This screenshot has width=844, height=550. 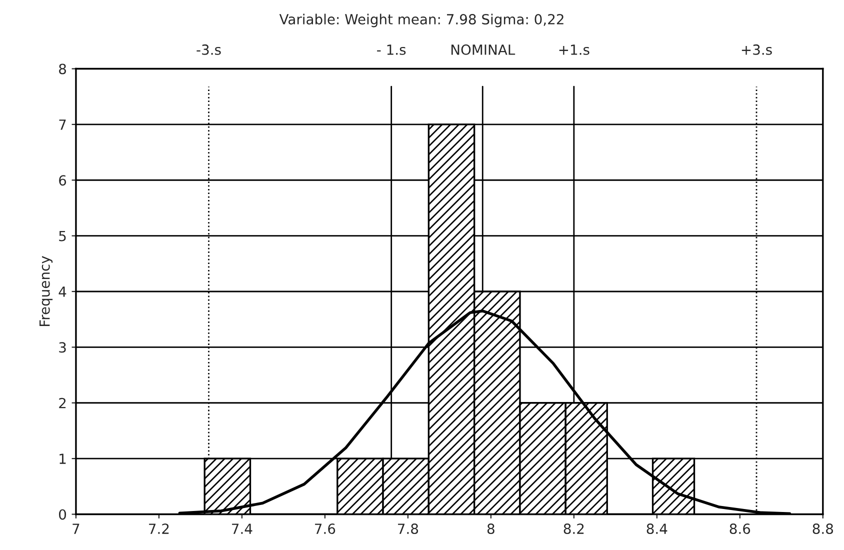 What do you see at coordinates (62, 125) in the screenshot?
I see `y-tick-label: 7` at bounding box center [62, 125].